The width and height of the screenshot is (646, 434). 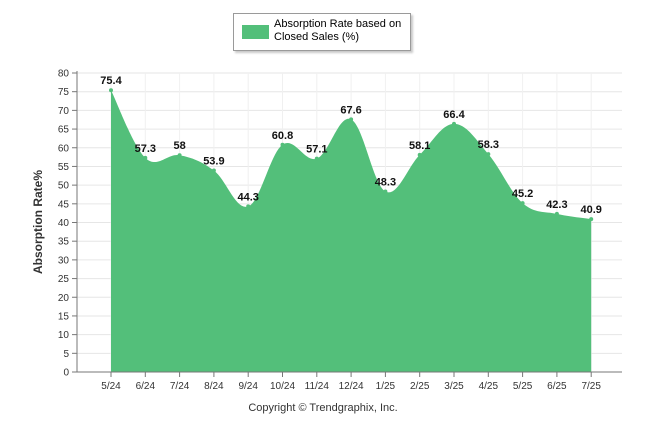 What do you see at coordinates (64, 223) in the screenshot?
I see `y-tick-label: 40` at bounding box center [64, 223].